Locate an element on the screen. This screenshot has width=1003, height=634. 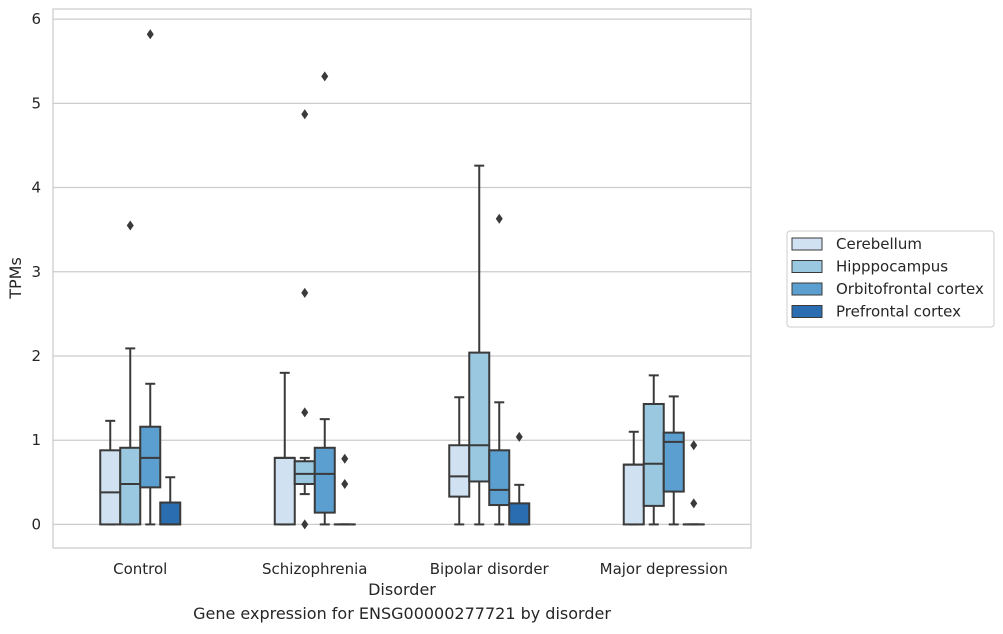
legend-label: Hipppocampus is located at coordinates (892, 267).